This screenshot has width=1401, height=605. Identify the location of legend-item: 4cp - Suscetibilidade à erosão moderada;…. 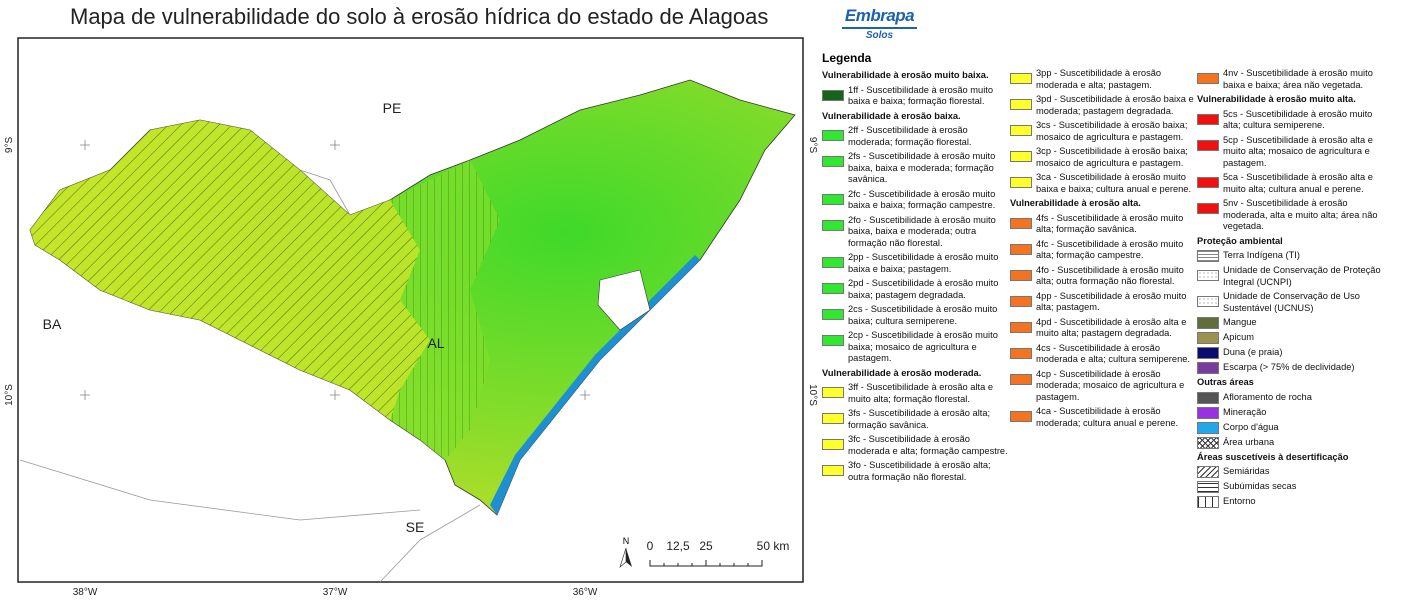
(1103, 386).